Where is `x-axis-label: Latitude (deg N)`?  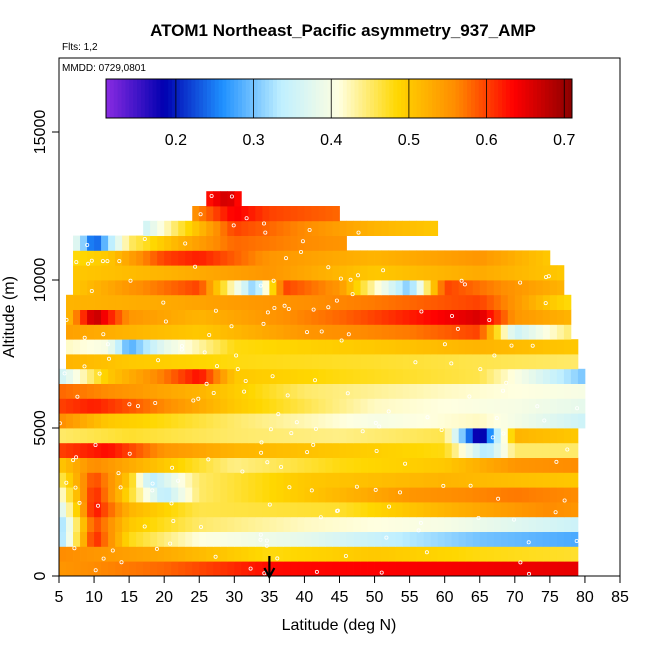
x-axis-label: Latitude (deg N) is located at coordinates (339, 625).